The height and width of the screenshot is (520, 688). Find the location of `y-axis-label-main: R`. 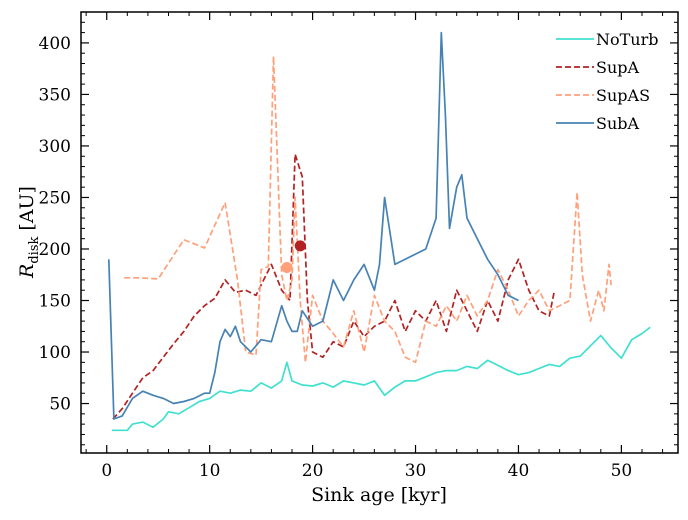

y-axis-label-main: R is located at coordinates (27, 271).